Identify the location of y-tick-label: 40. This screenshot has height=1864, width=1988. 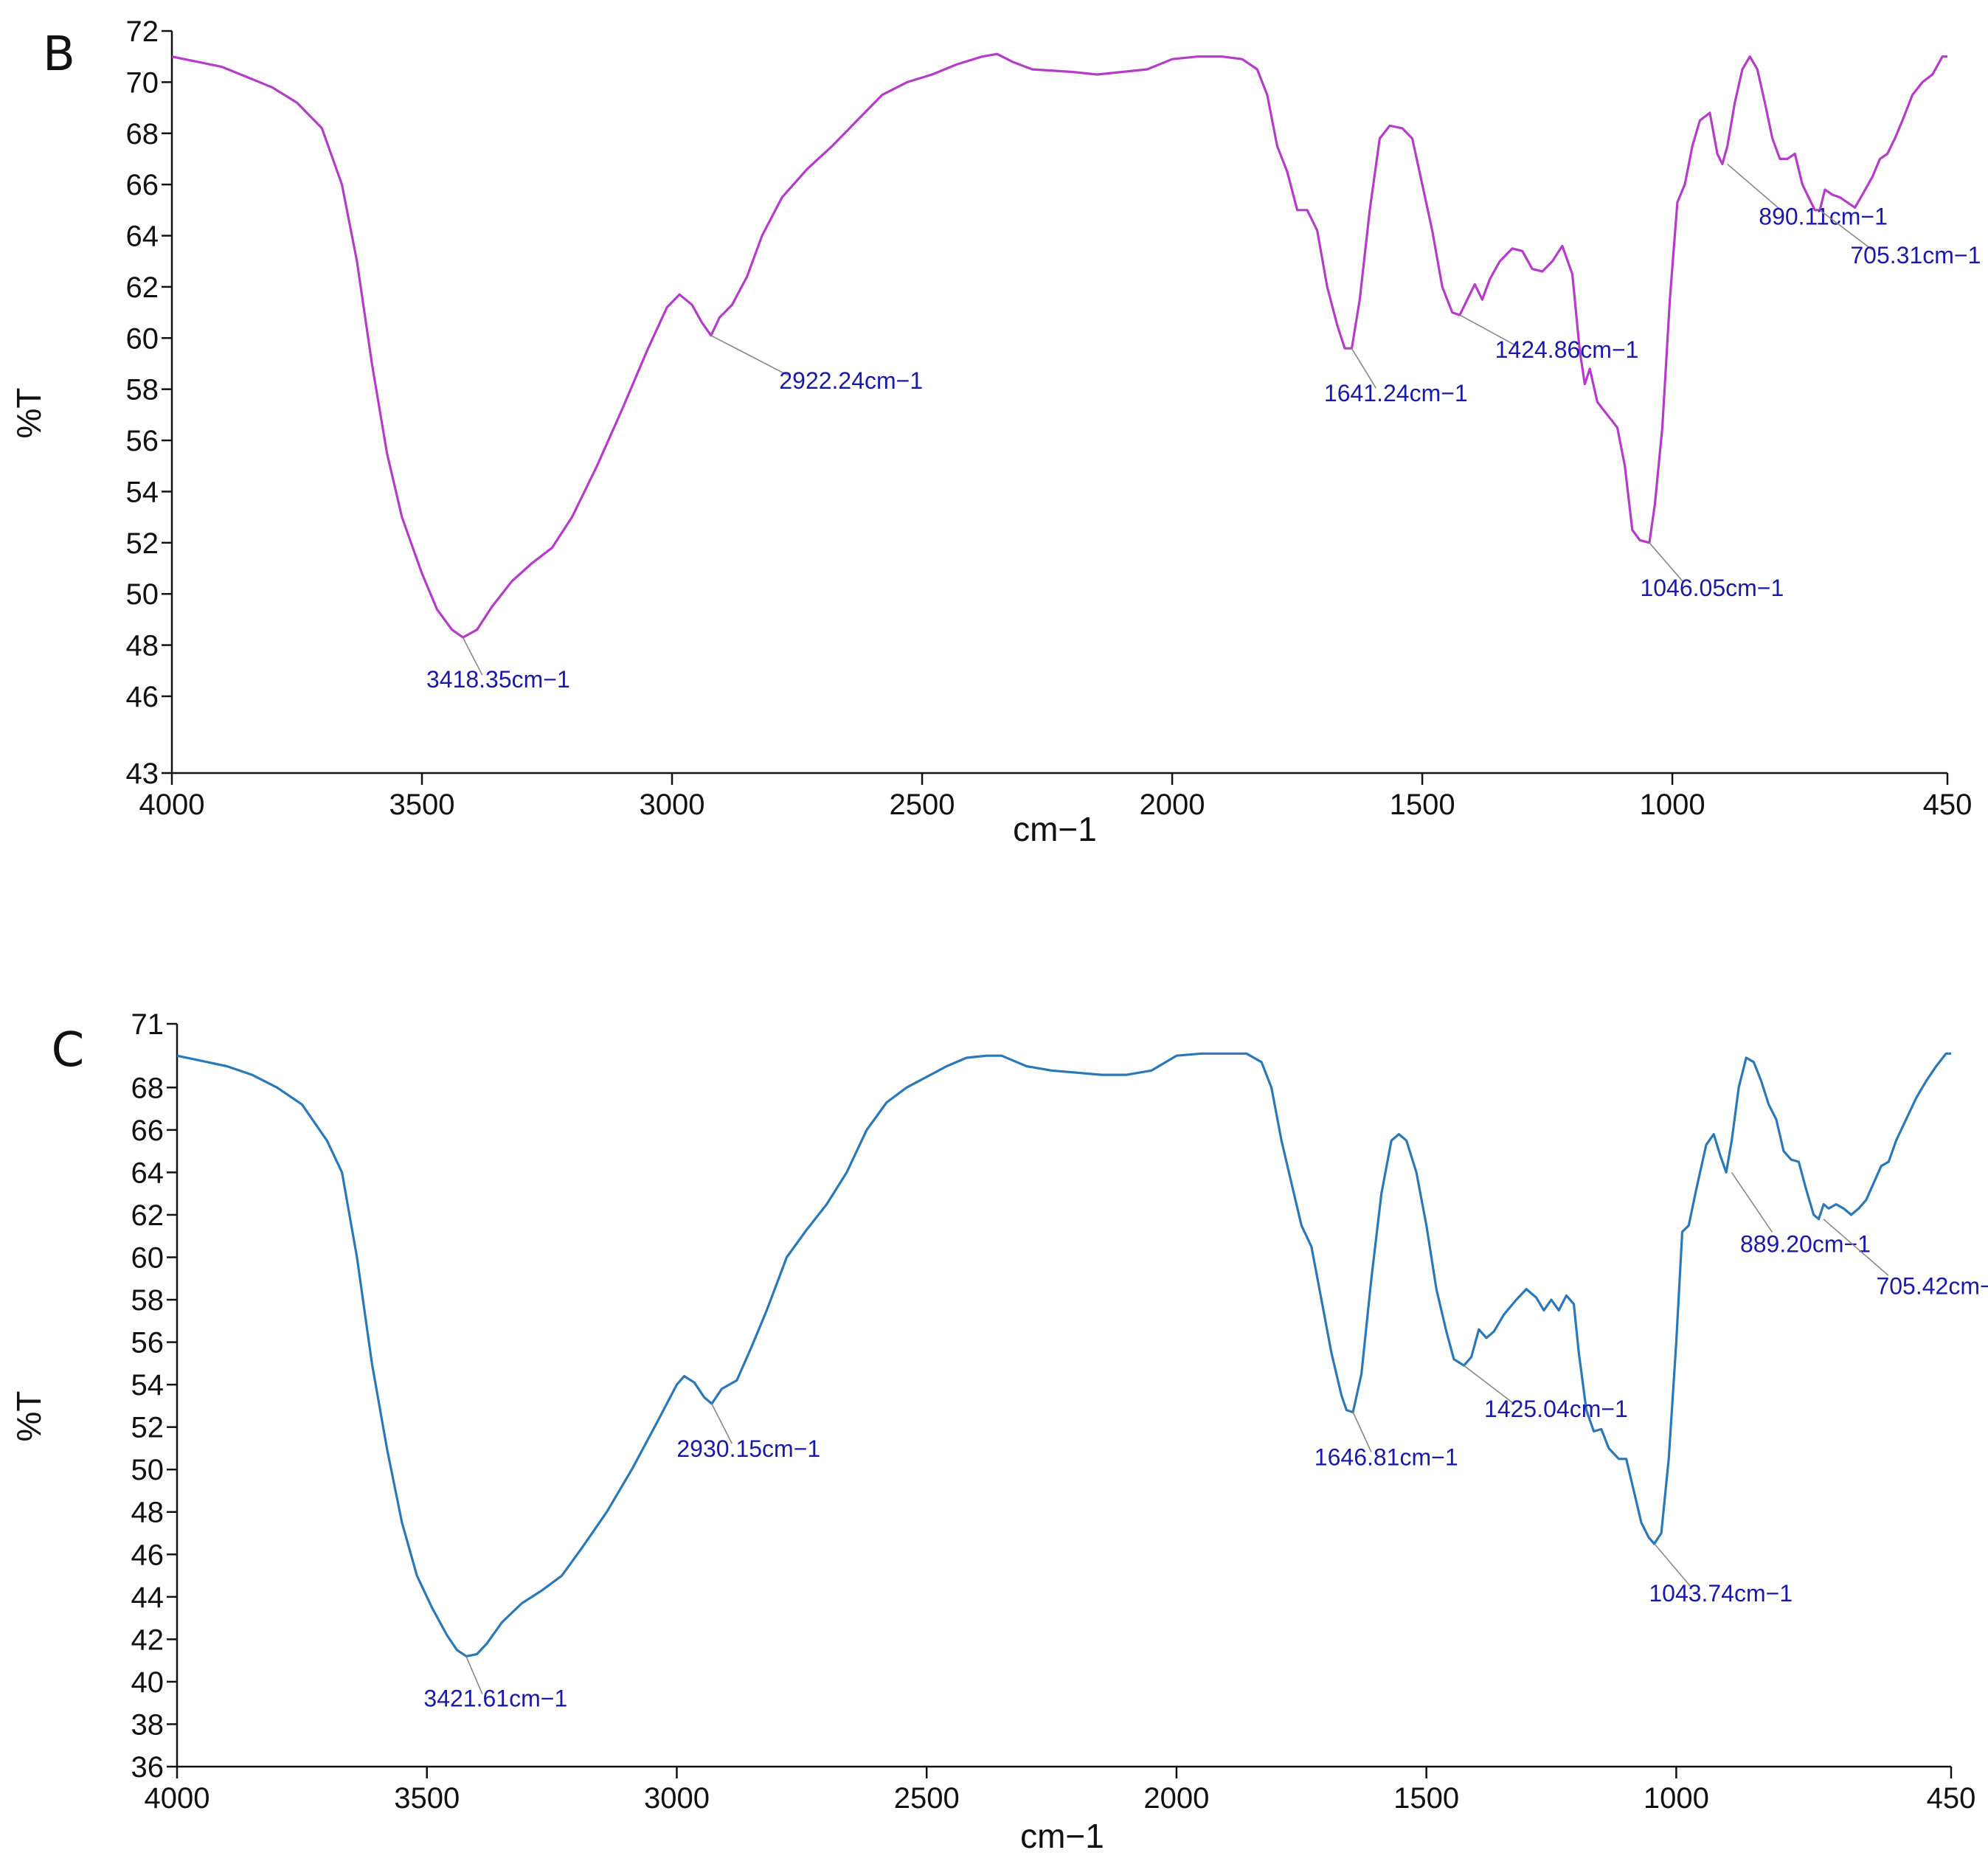
(147, 1683).